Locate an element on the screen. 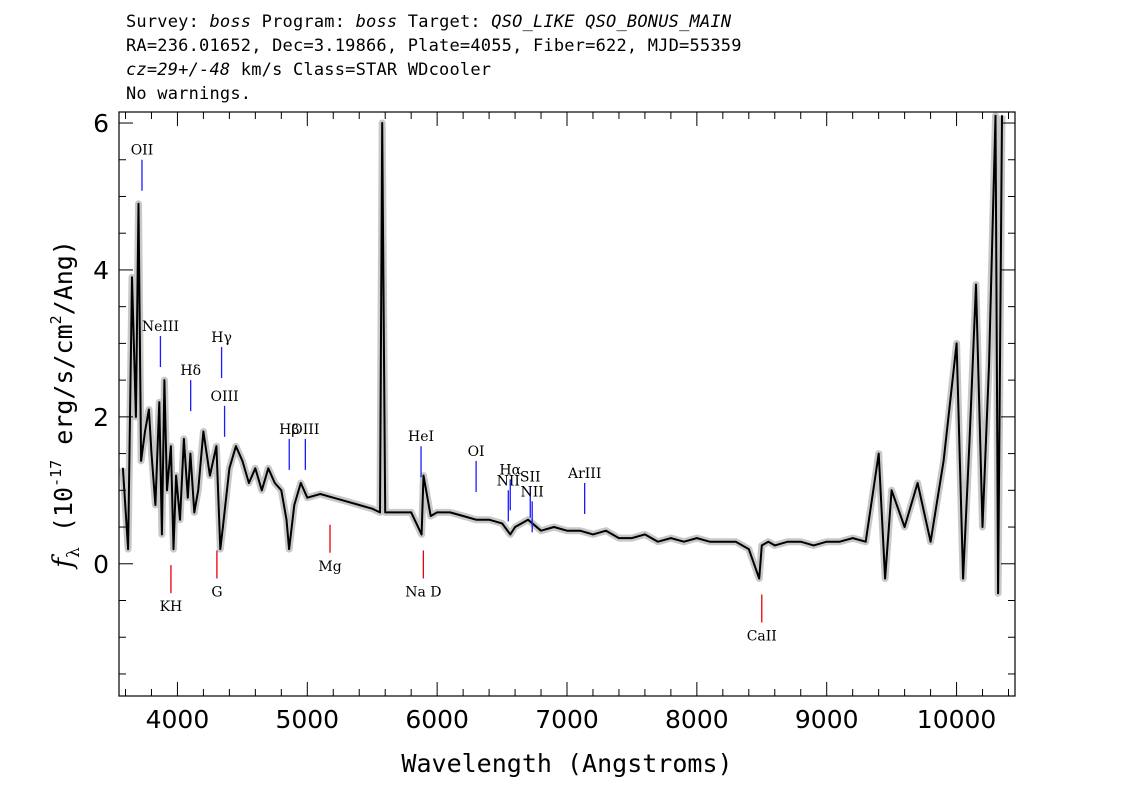 This screenshot has height=810, width=1134. y-label-close: /Ang) is located at coordinates (63, 277).